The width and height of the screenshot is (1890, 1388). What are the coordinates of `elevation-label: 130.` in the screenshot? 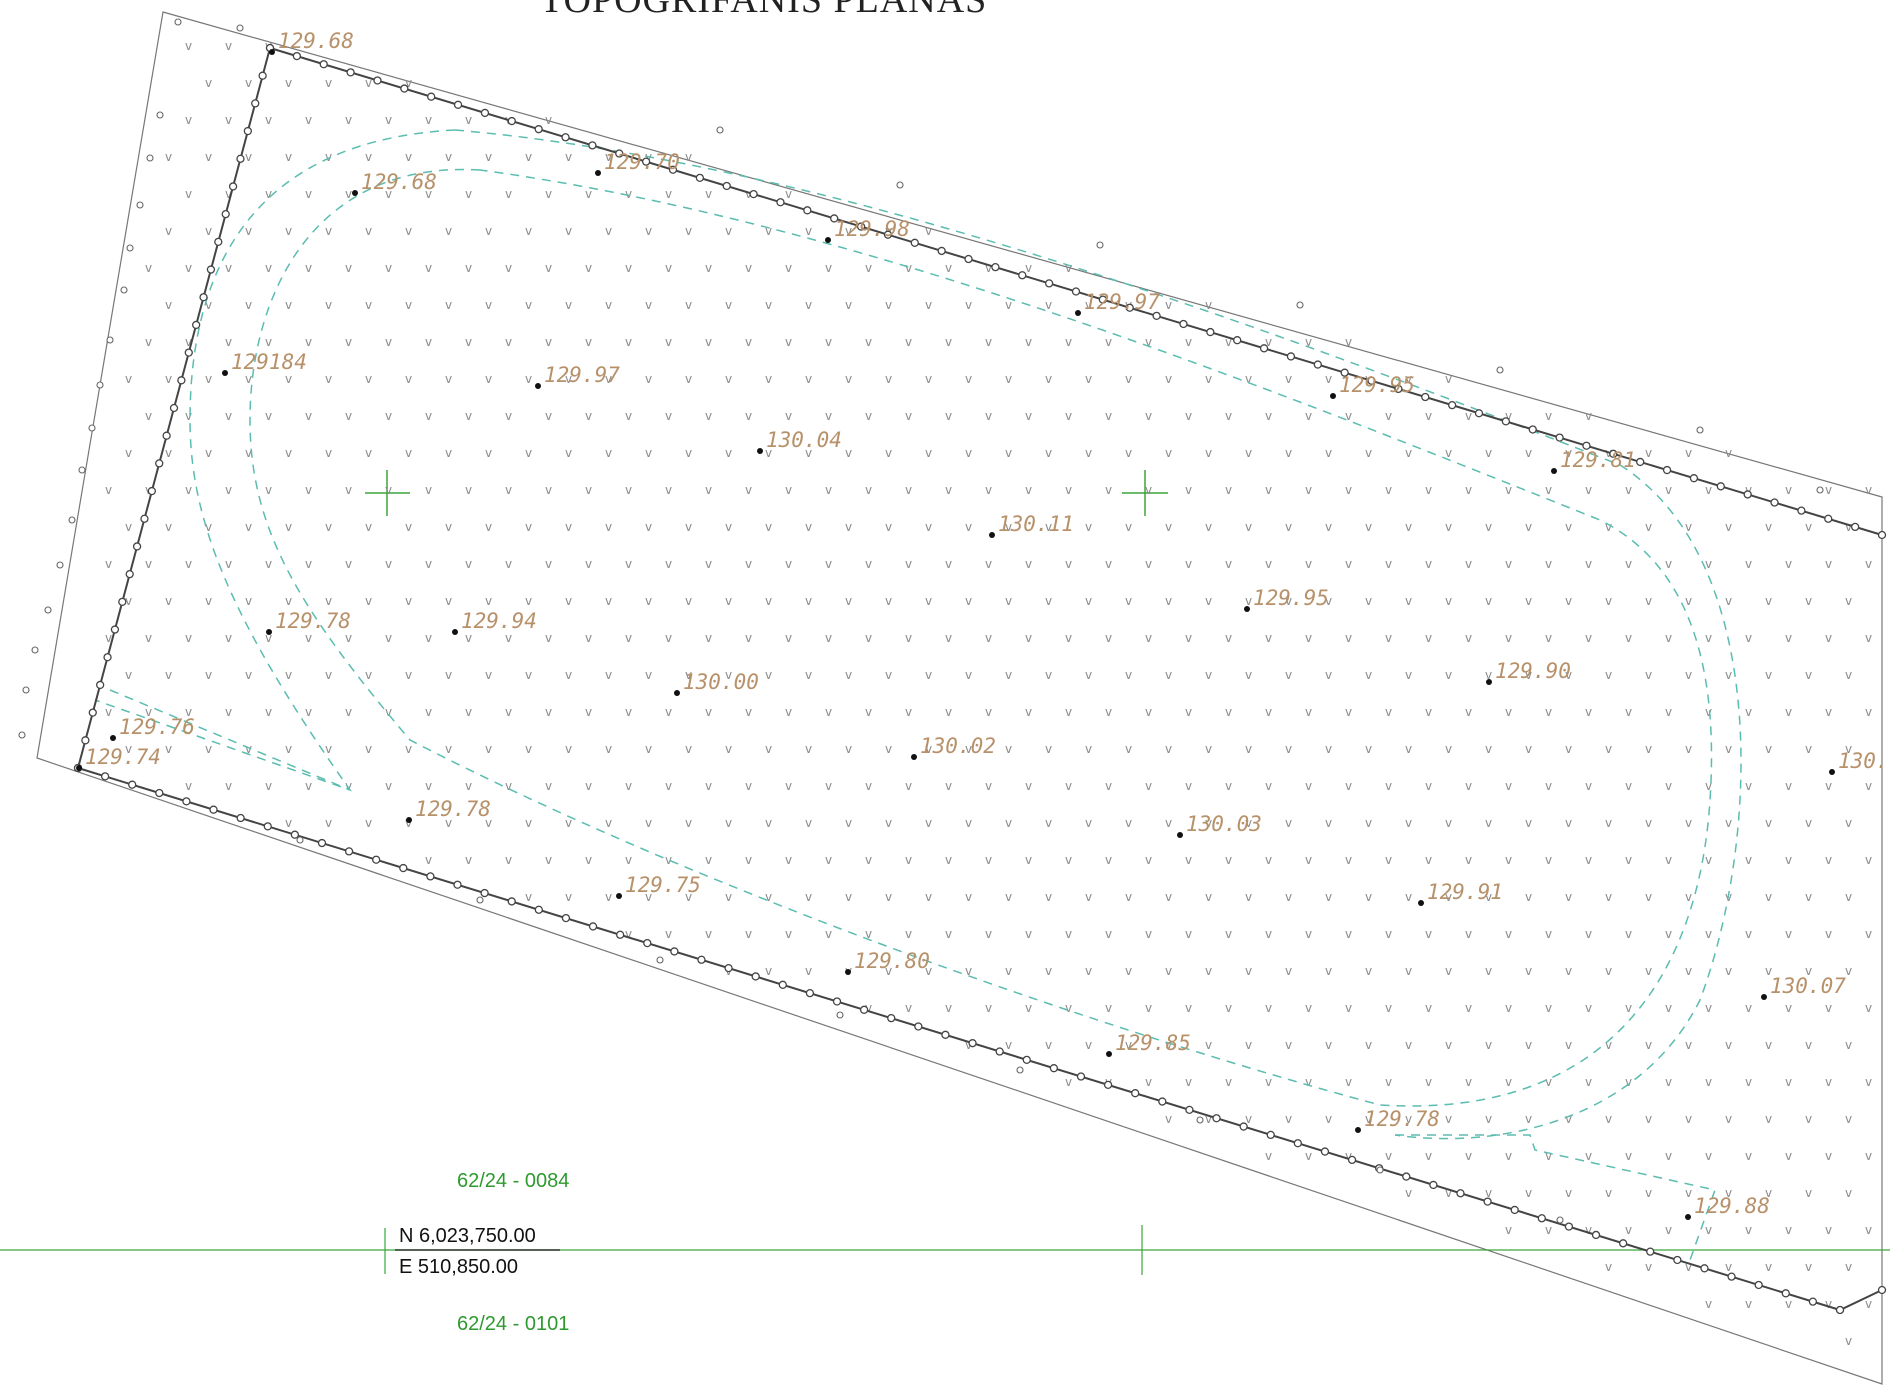 It's located at (1863, 761).